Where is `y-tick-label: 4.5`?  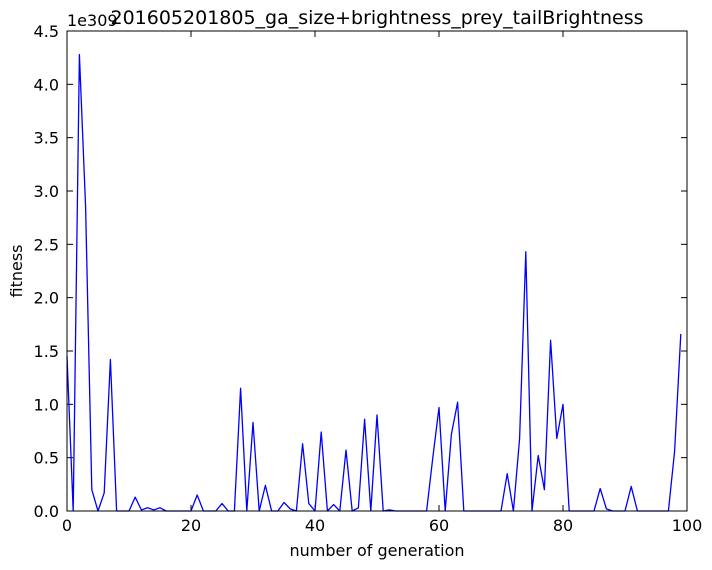 y-tick-label: 4.5 is located at coordinates (46, 31).